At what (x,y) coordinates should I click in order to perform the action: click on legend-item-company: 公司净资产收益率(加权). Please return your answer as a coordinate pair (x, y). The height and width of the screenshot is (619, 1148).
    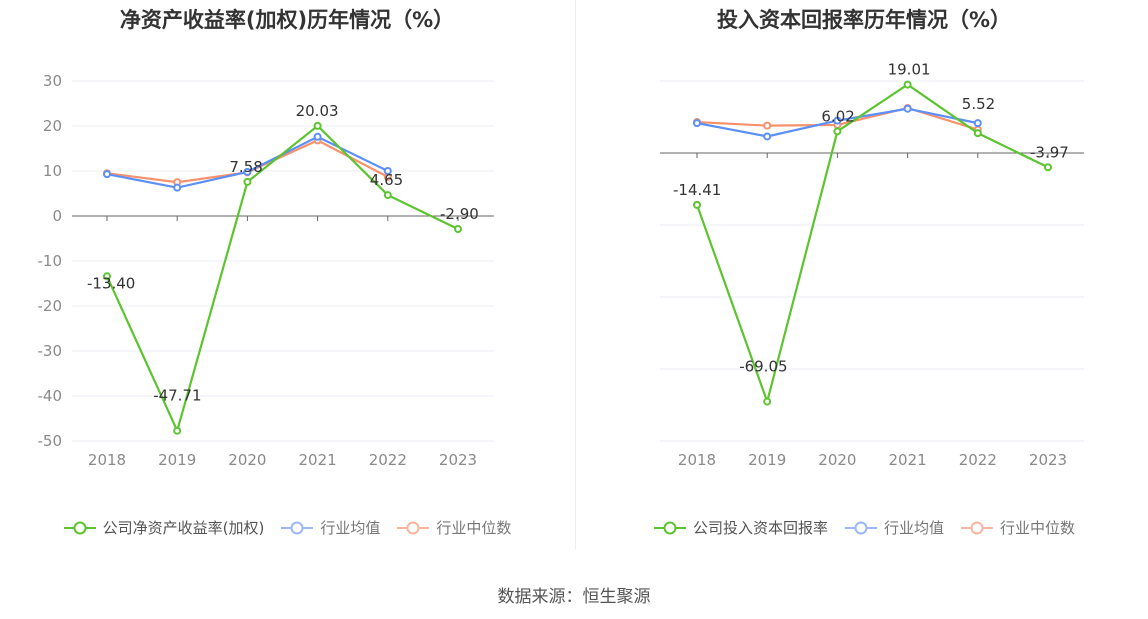
    Looking at the image, I should click on (164, 527).